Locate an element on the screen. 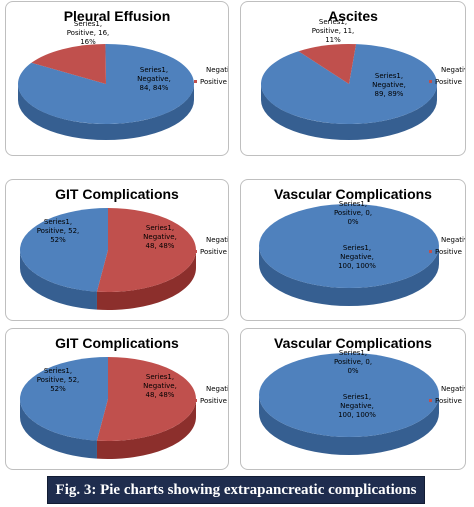 This screenshot has height=507, width=474. data-label-positive: Series1, Positive, 16, 16% is located at coordinates (88, 33).